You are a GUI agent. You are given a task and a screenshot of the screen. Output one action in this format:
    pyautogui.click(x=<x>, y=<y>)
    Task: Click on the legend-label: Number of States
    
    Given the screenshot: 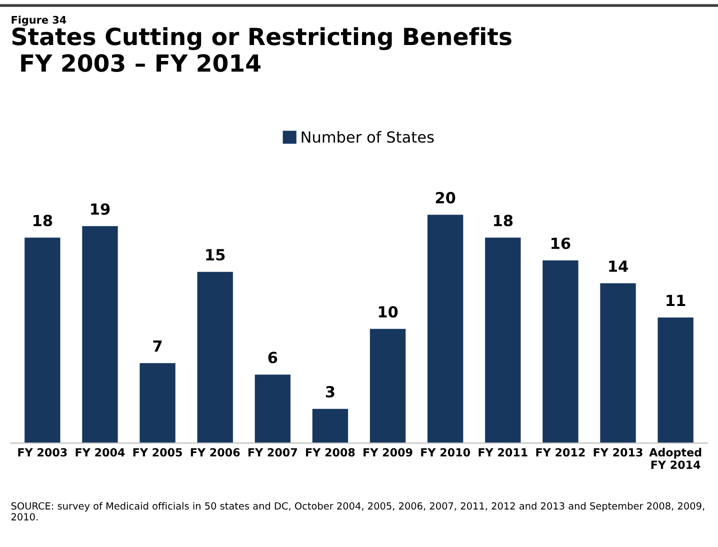 What is the action you would take?
    pyautogui.click(x=368, y=136)
    